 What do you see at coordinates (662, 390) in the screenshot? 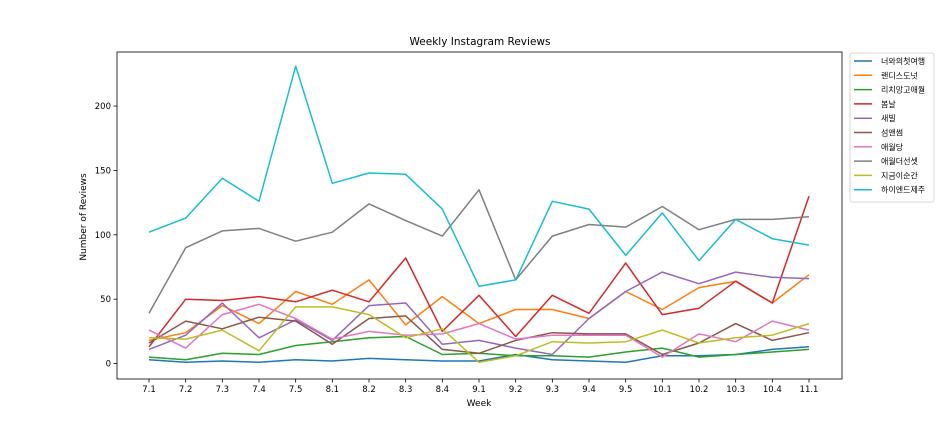
I see `x-tick-label: 10.1` at bounding box center [662, 390].